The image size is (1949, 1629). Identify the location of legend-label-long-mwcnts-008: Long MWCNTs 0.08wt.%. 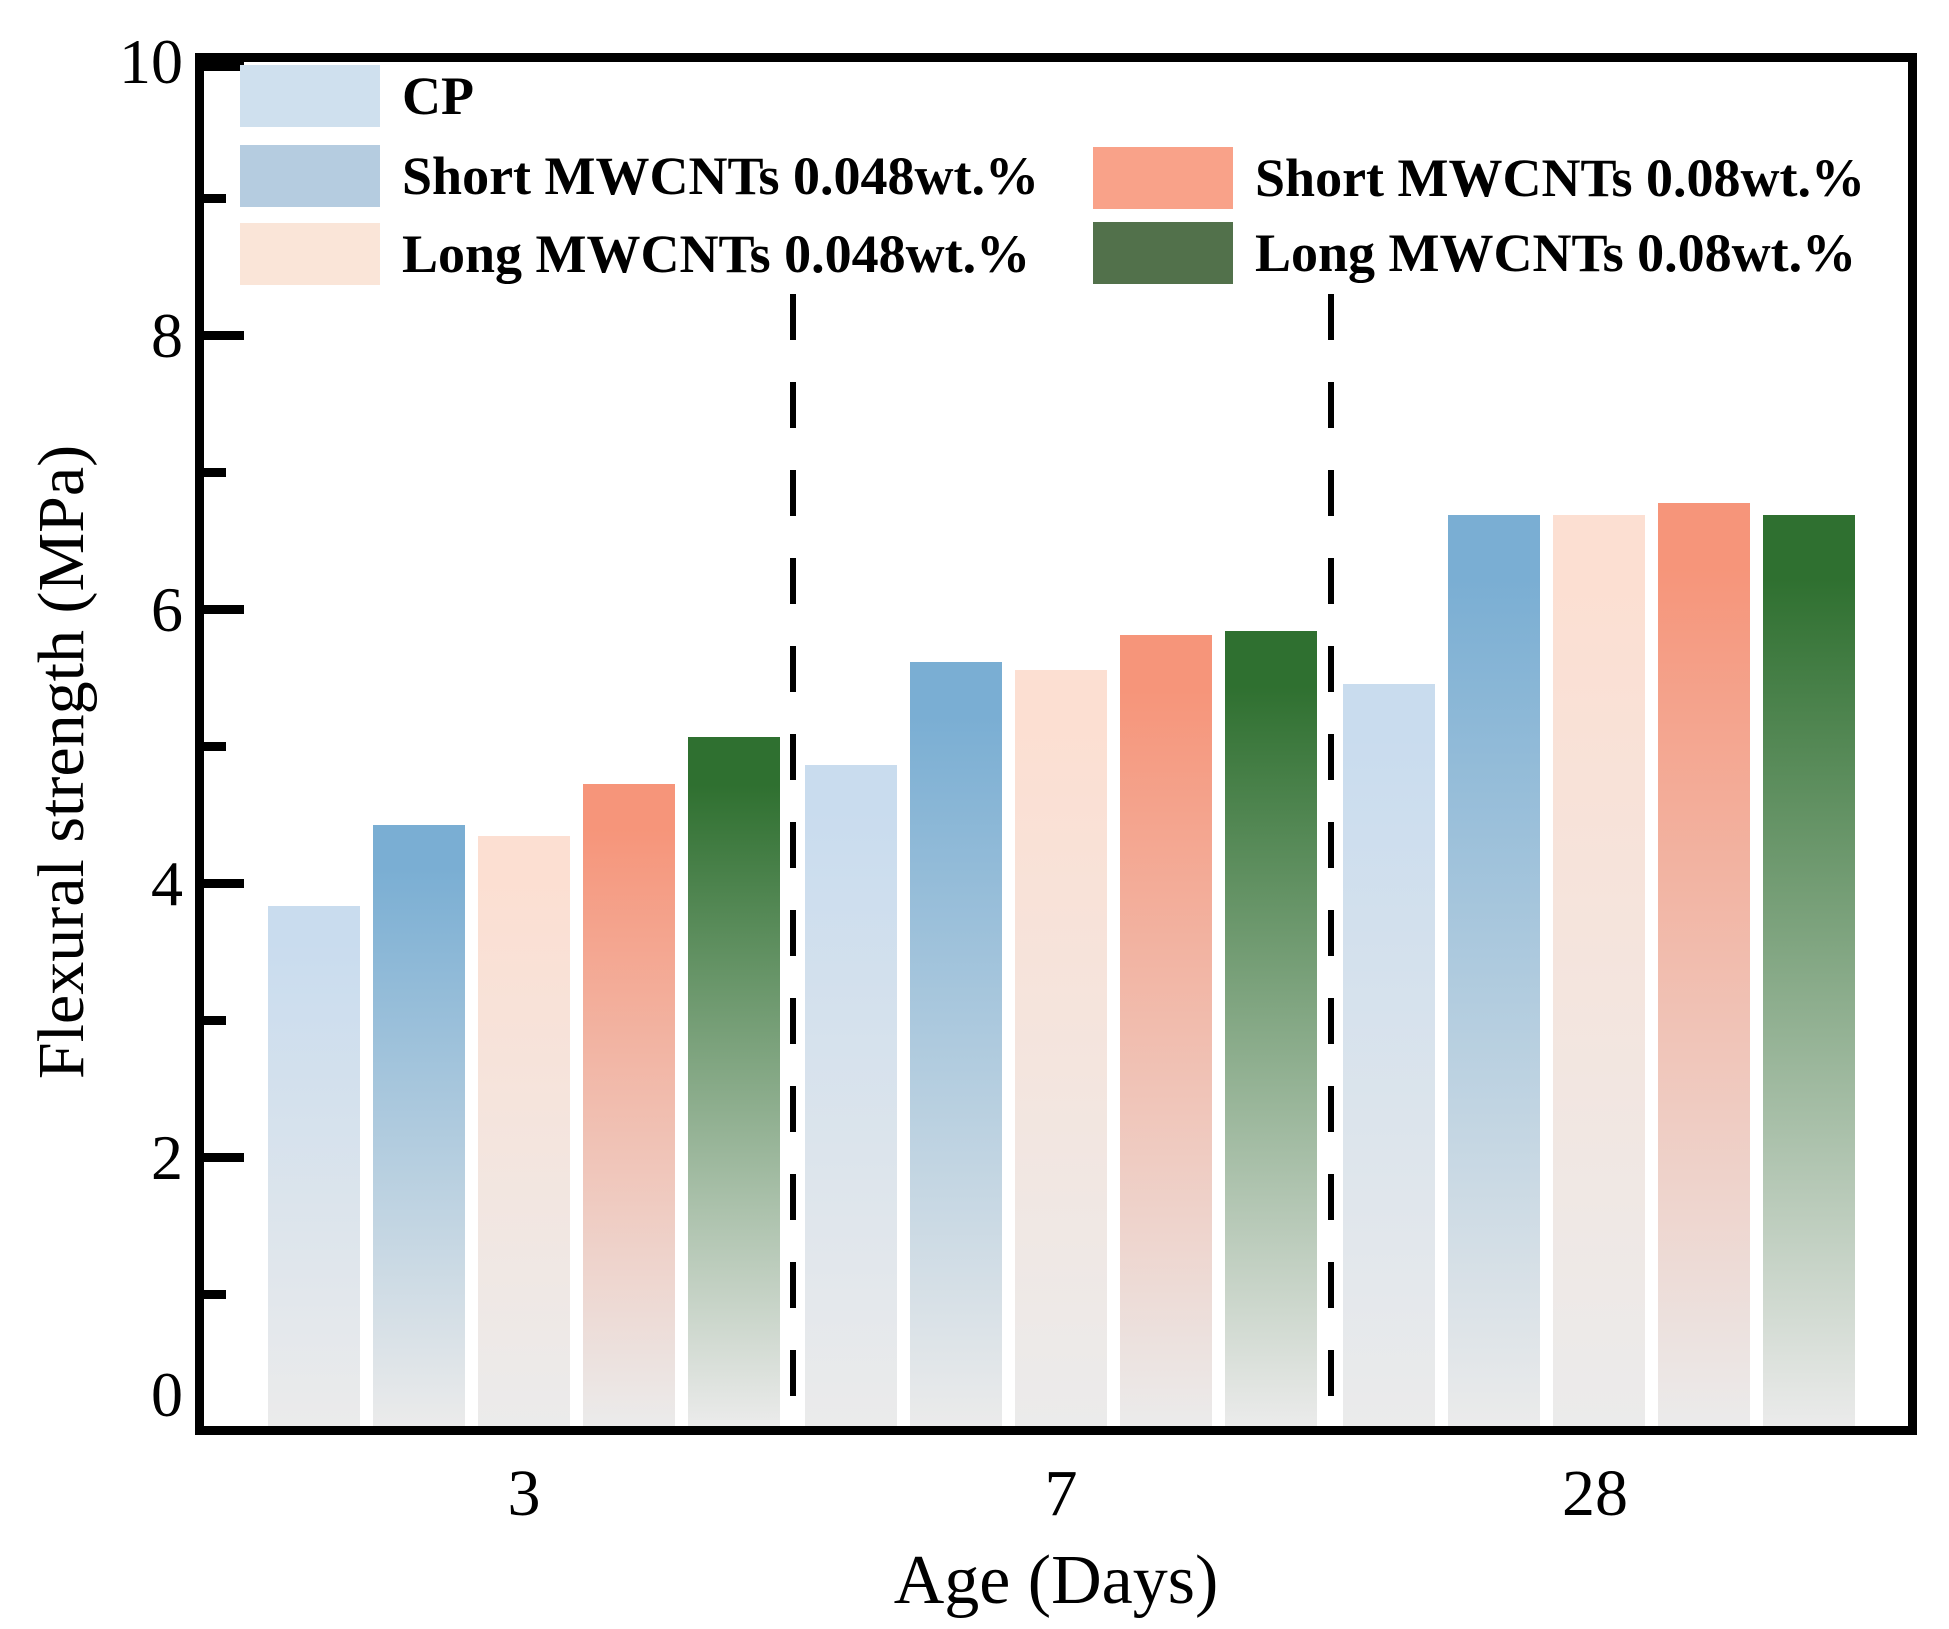
(1556, 253).